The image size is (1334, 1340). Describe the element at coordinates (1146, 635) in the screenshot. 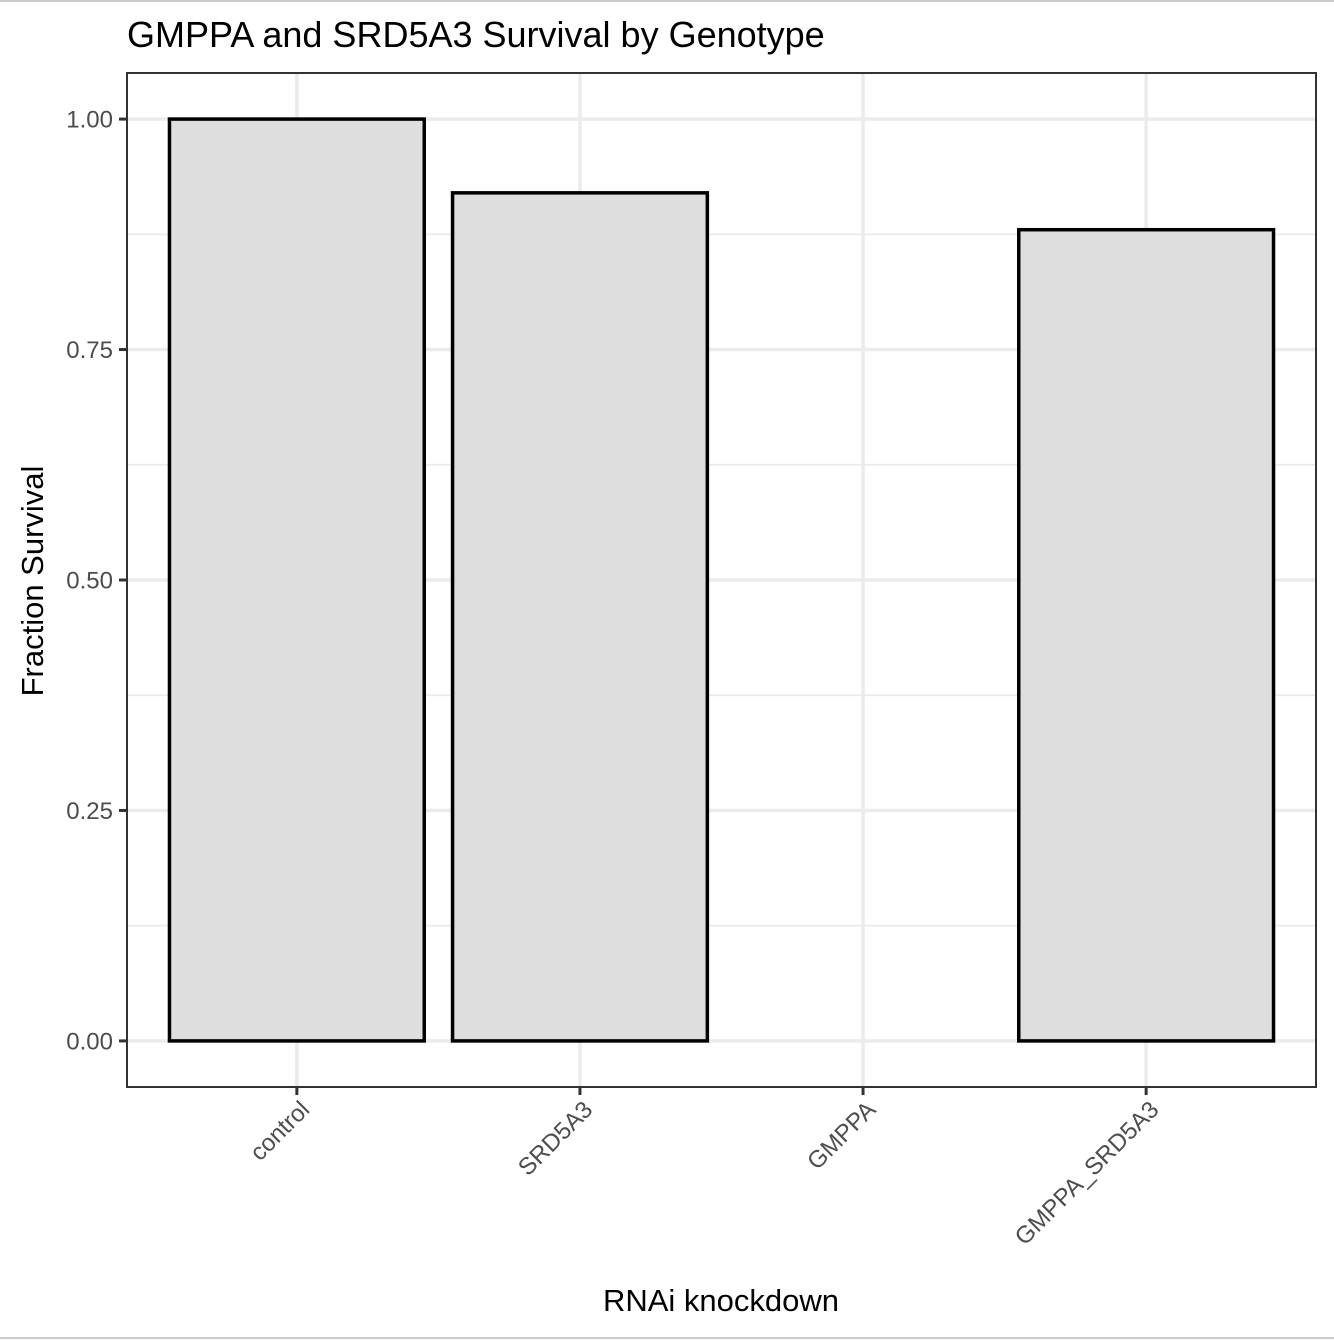

I see `bar-gmppa-srd5a3` at that location.